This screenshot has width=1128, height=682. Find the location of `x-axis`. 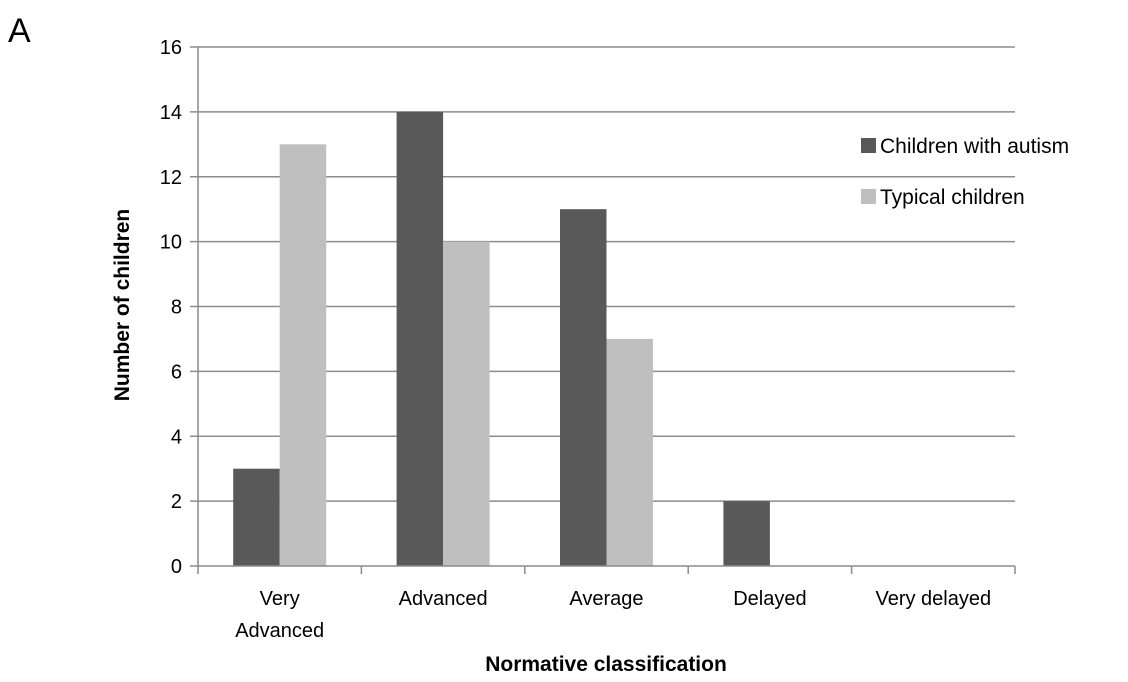

x-axis is located at coordinates (606, 569).